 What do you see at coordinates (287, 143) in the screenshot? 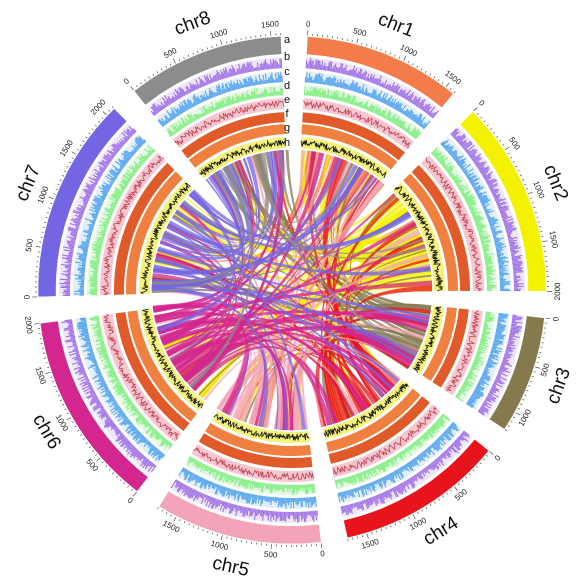
I see `track-letter-h: h` at bounding box center [287, 143].